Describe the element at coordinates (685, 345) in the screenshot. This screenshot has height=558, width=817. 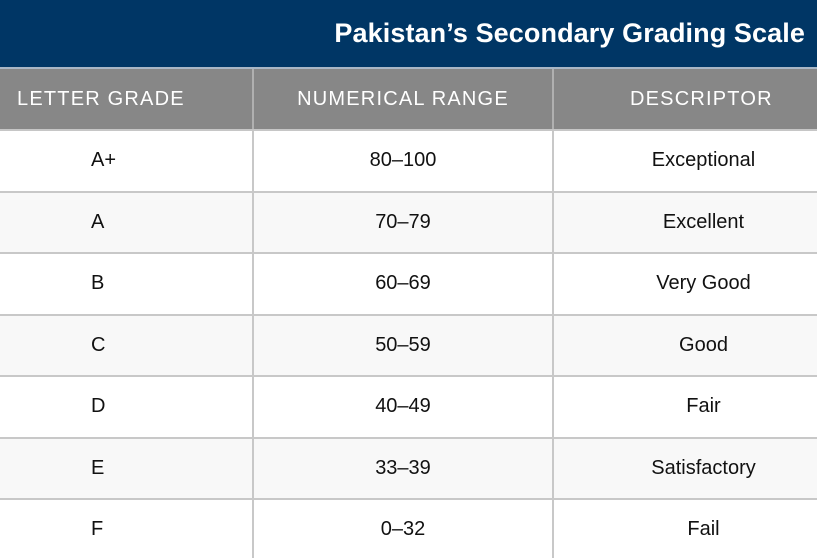
I see `cell-descriptor: Good` at that location.